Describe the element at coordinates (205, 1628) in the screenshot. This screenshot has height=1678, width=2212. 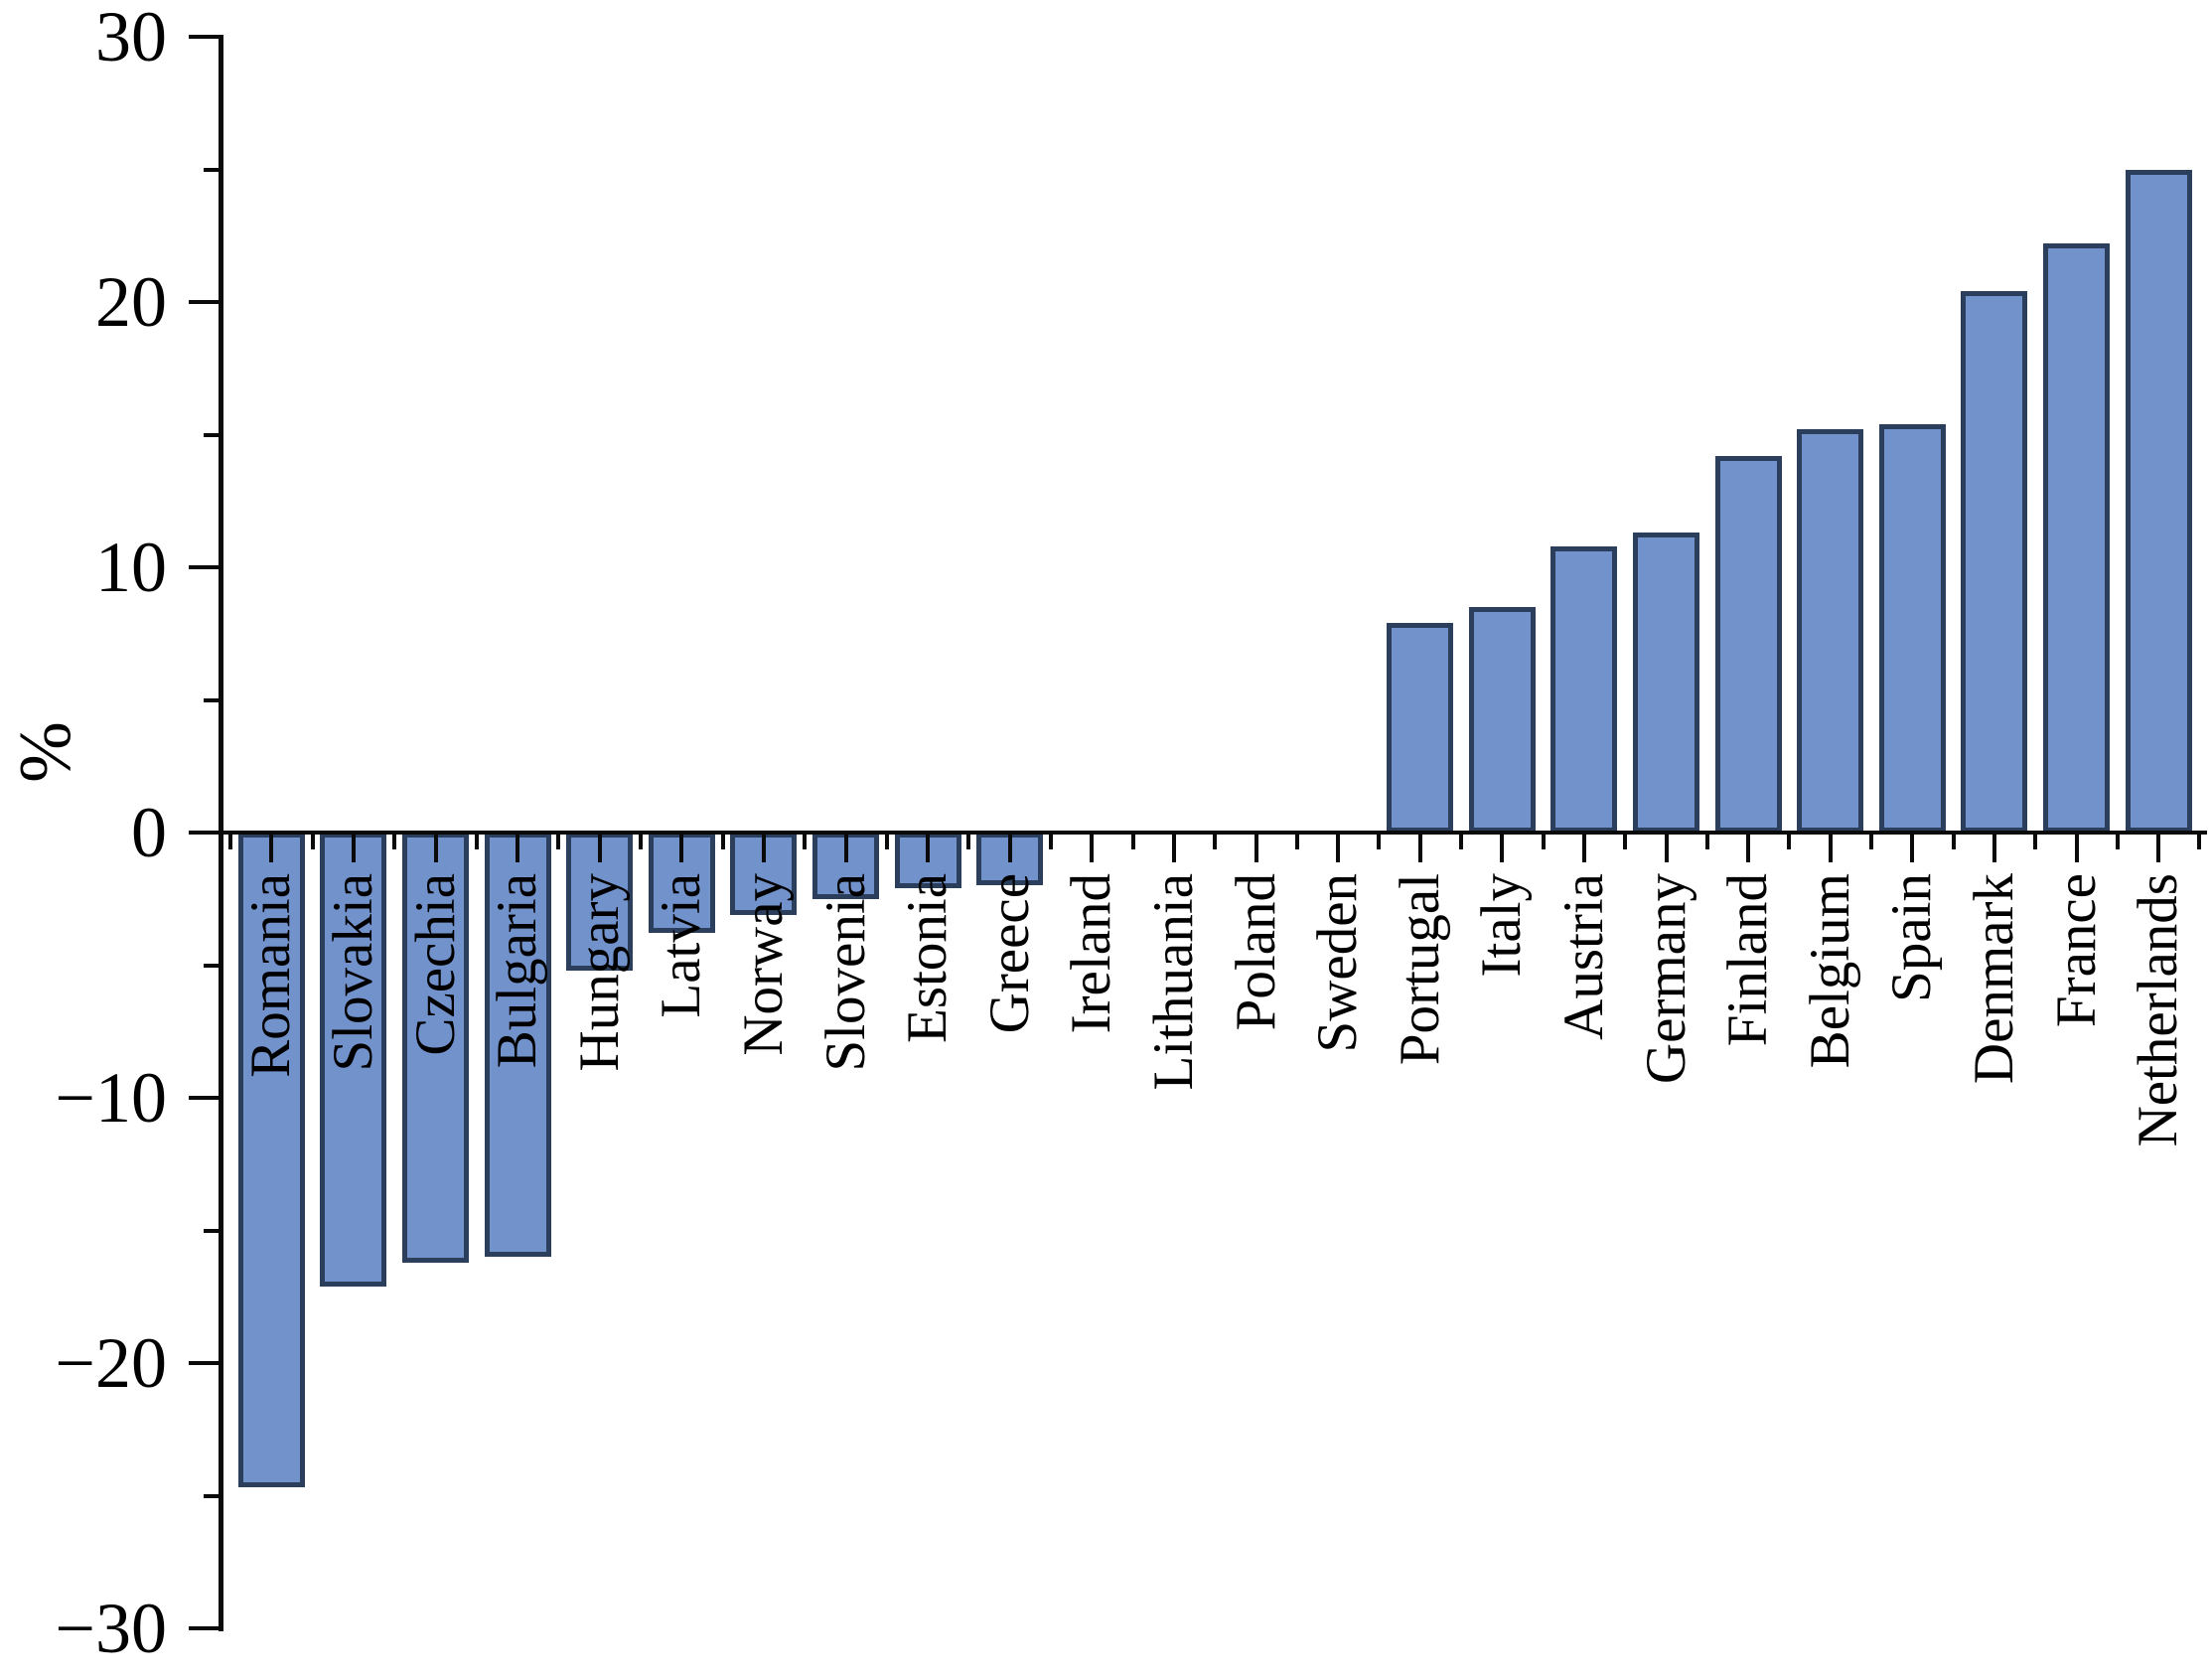
I see `y-major-tick--30` at that location.